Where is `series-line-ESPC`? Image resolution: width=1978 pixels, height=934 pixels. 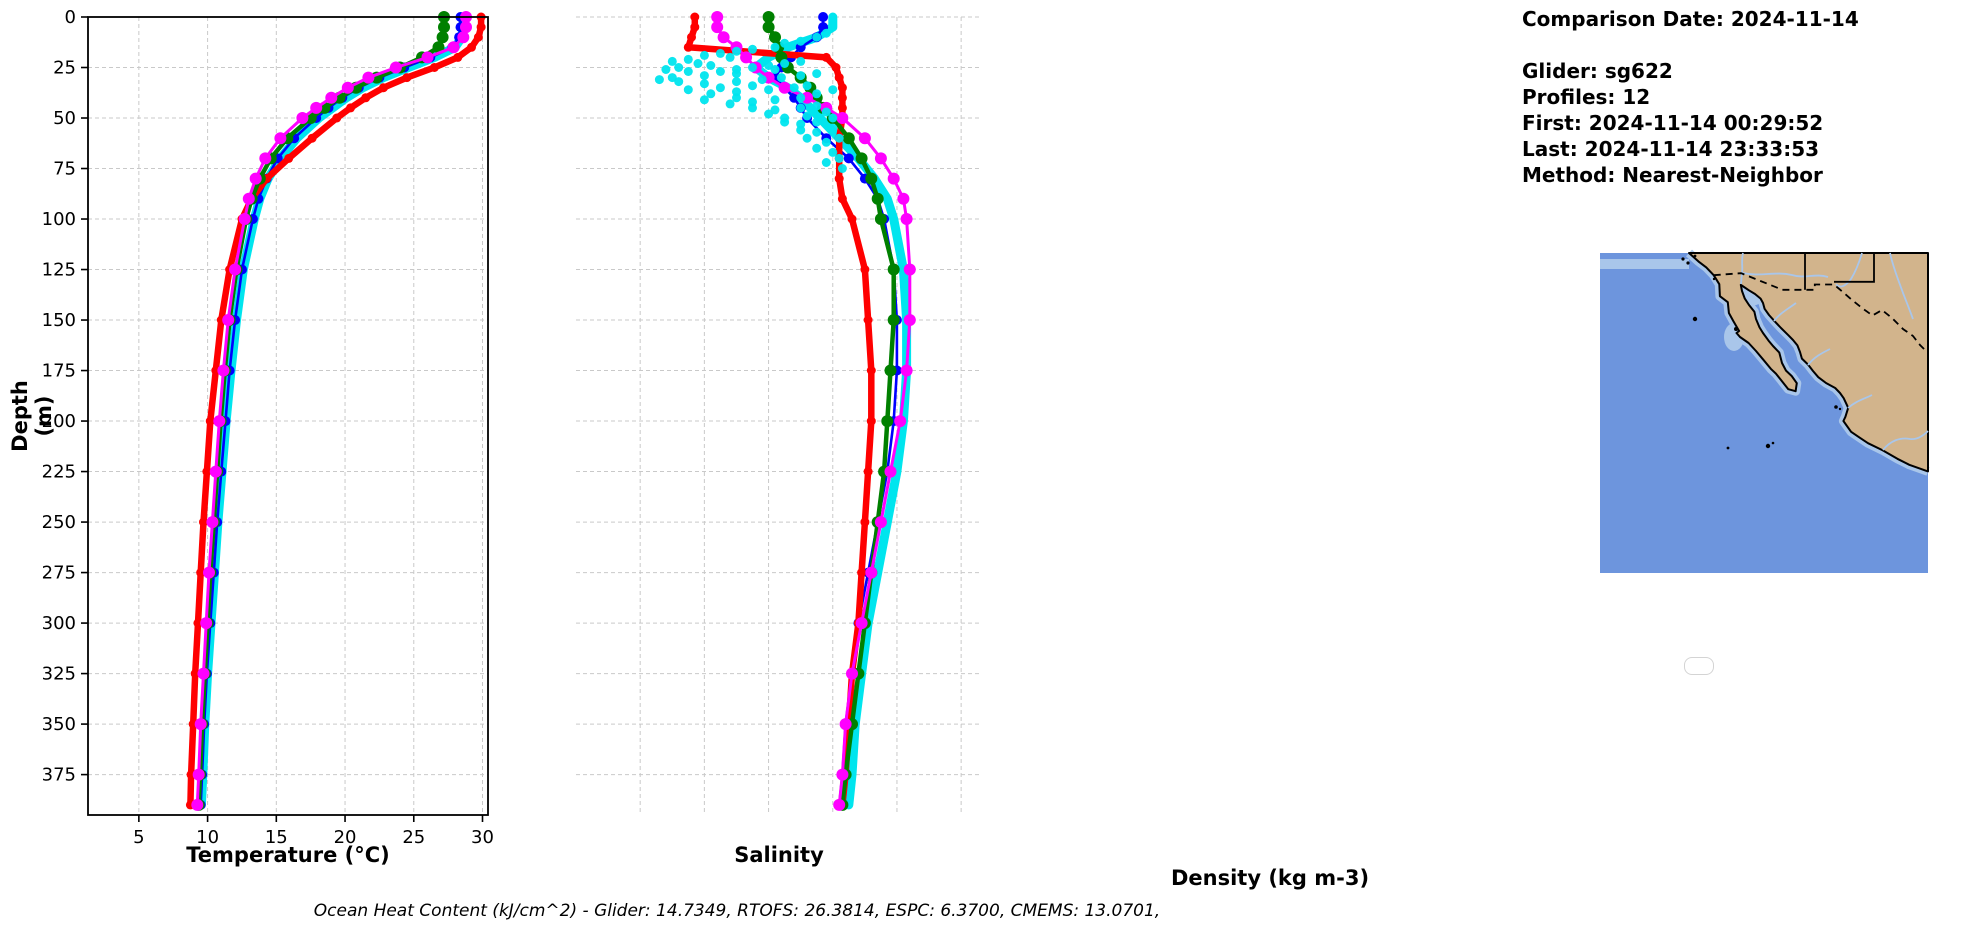 series-line-ESPC is located at coordinates (321, 411).